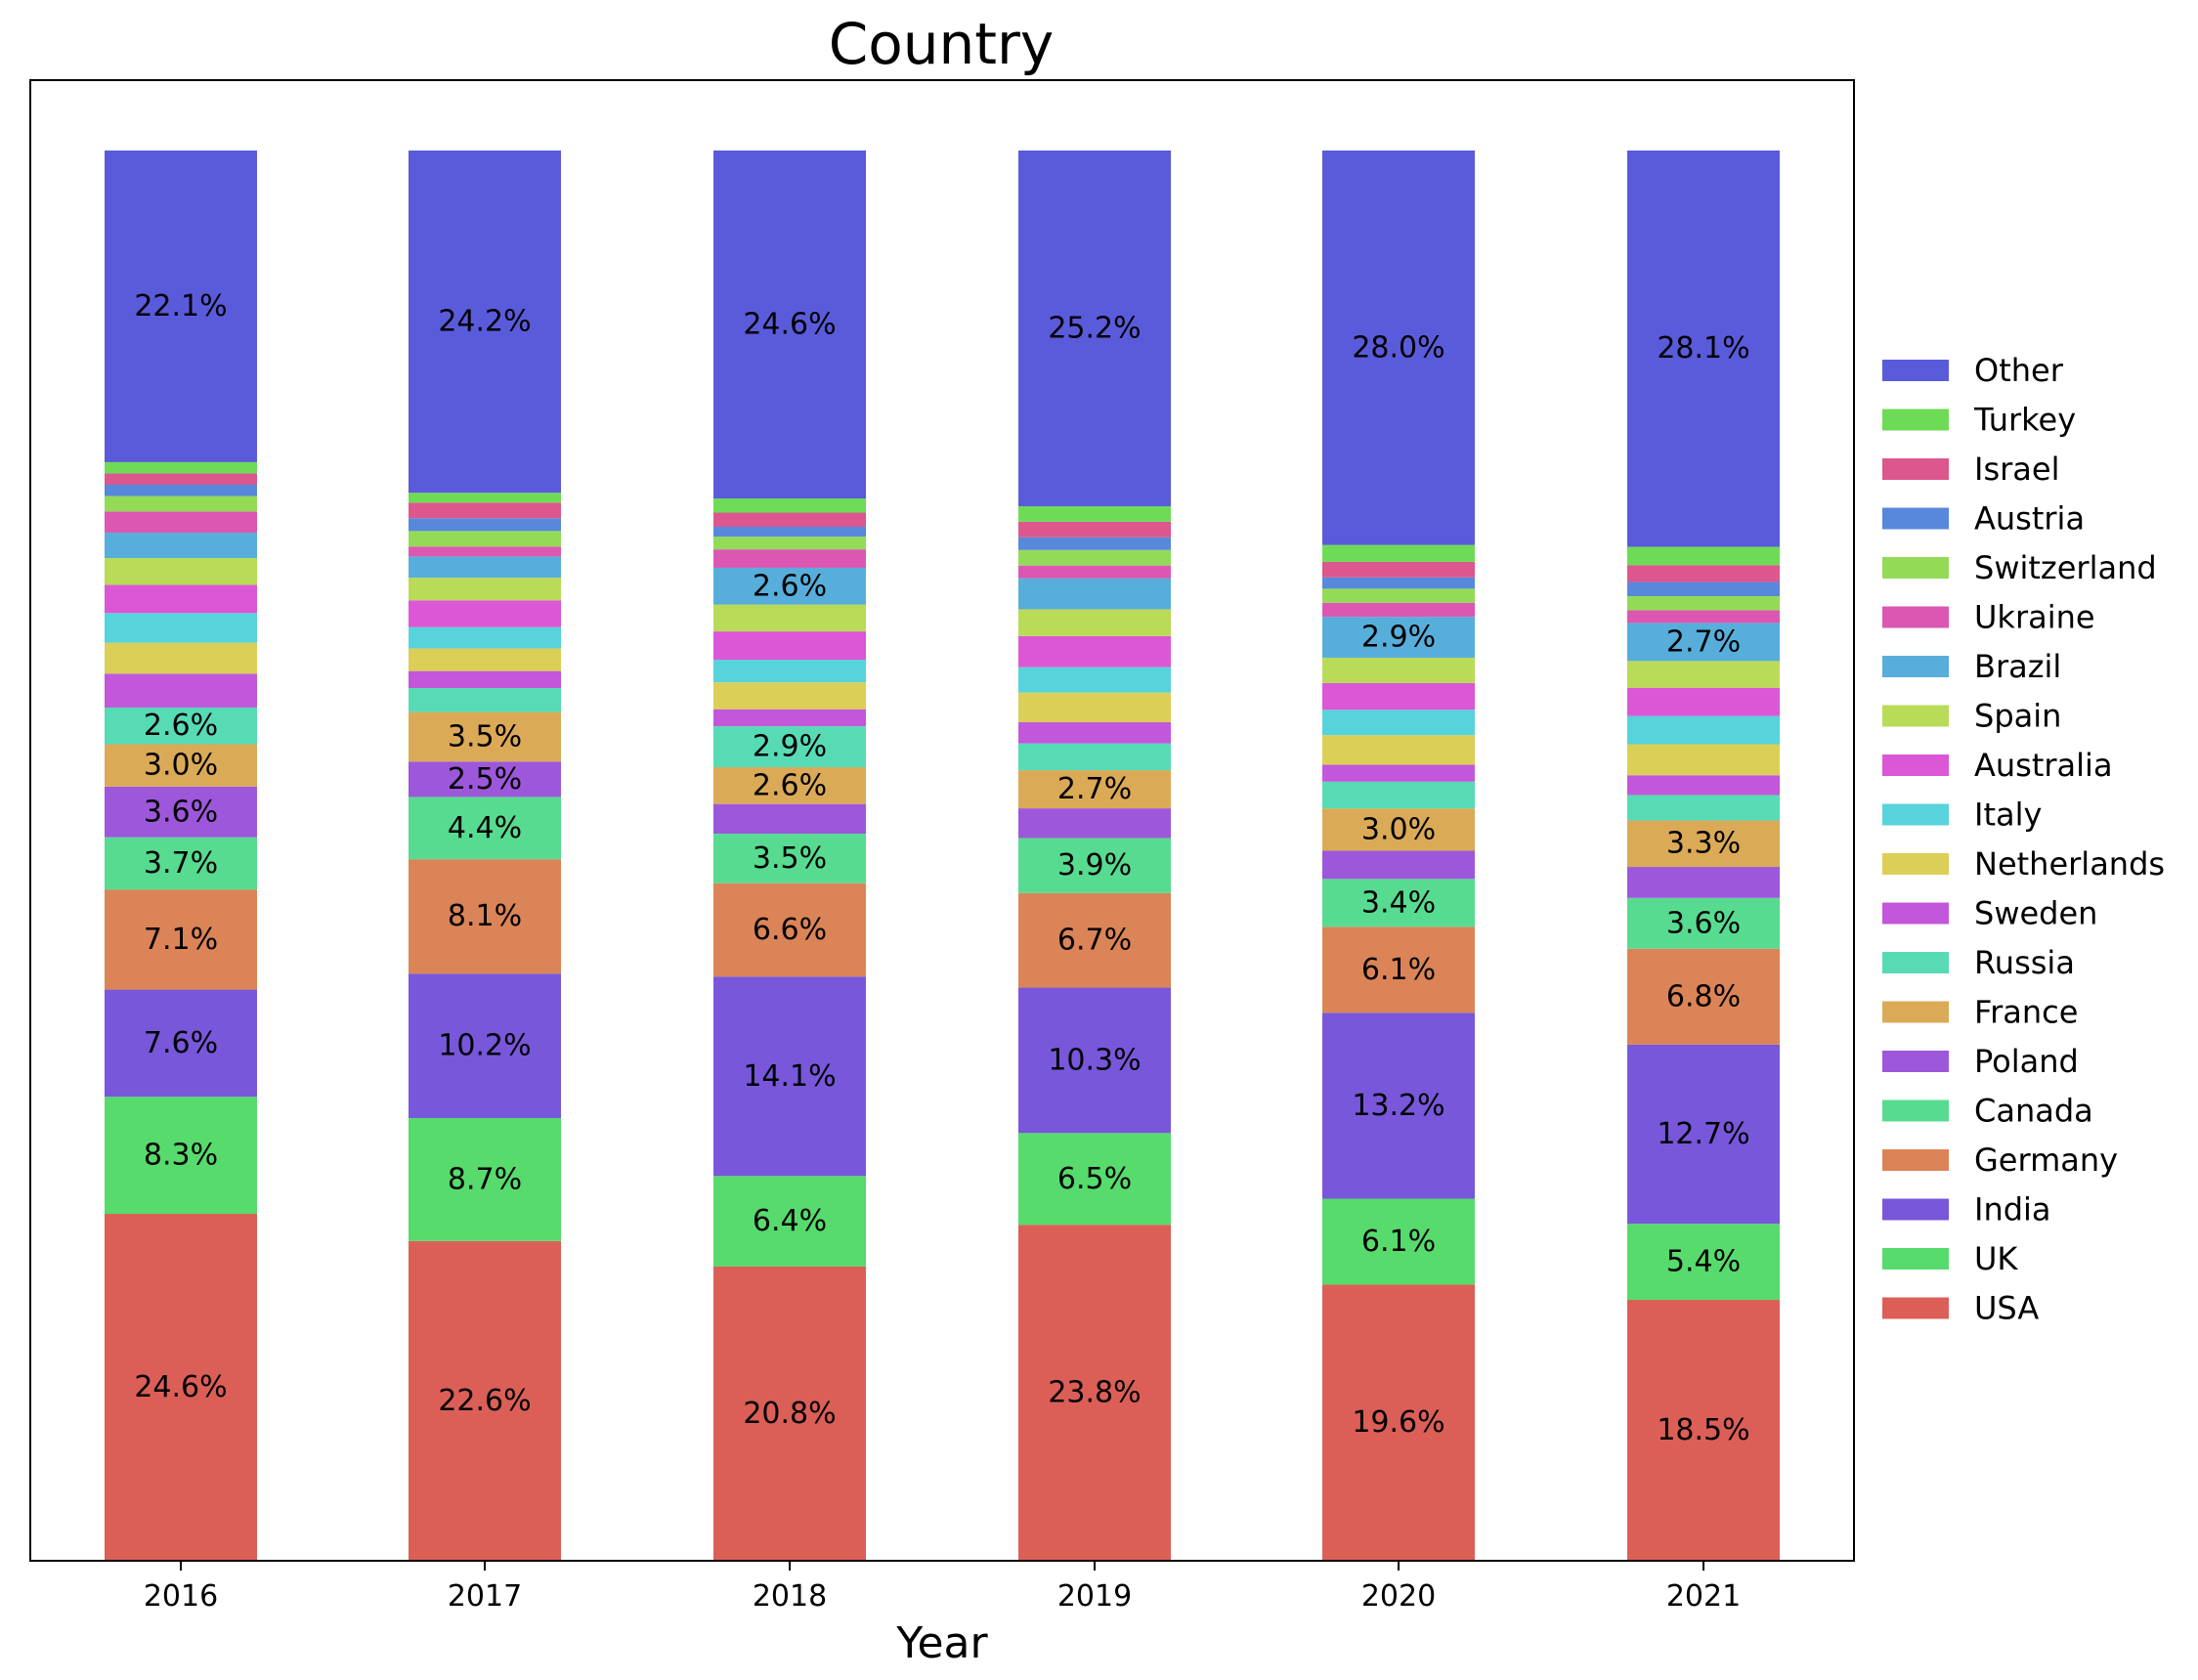  Describe the element at coordinates (789, 646) in the screenshot. I see `bar-segment-australia-2018` at that location.